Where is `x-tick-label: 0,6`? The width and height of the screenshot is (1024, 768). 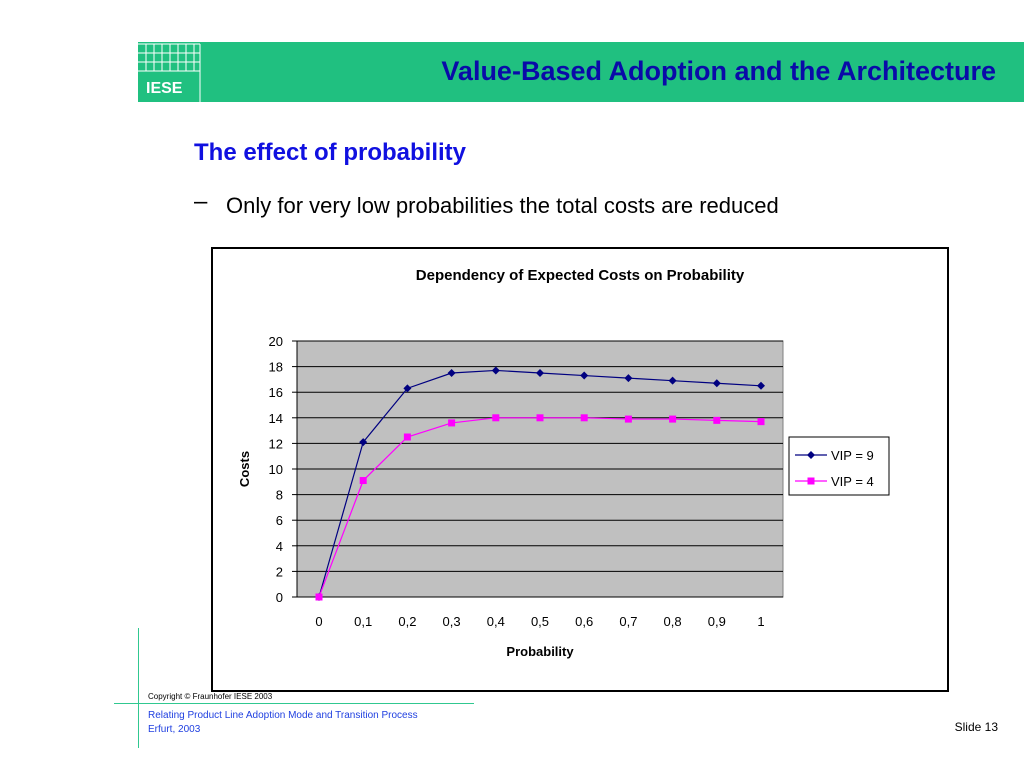
x-tick-label: 0,6 is located at coordinates (584, 621).